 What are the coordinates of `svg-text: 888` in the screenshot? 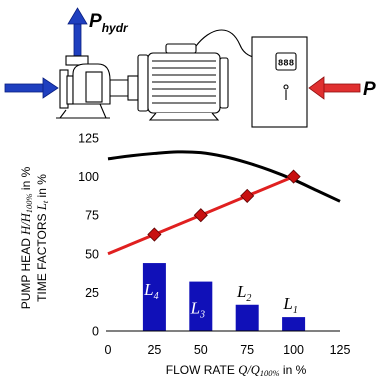 It's located at (286, 64).